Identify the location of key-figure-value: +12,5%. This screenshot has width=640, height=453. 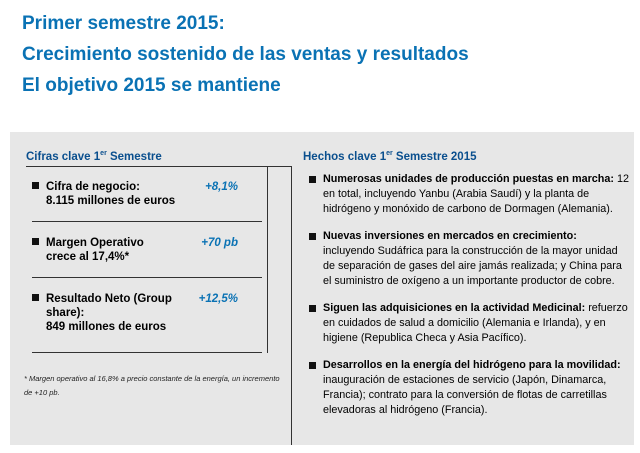
(218, 299).